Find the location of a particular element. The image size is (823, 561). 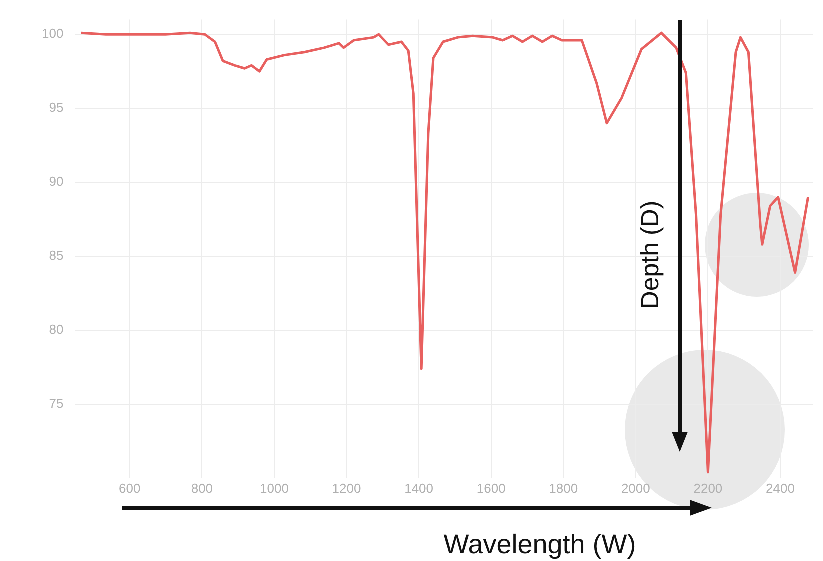

y-tick-label: 90 is located at coordinates (56, 182).